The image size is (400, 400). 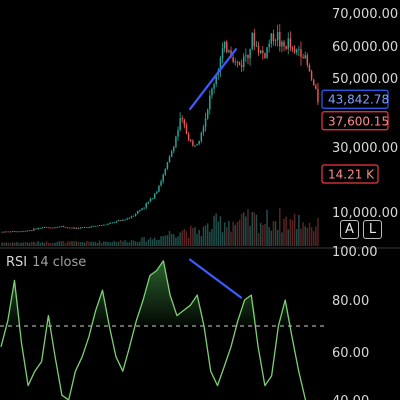 What do you see at coordinates (365, 79) in the screenshot?
I see `price-tick-label: 50,000.00` at bounding box center [365, 79].